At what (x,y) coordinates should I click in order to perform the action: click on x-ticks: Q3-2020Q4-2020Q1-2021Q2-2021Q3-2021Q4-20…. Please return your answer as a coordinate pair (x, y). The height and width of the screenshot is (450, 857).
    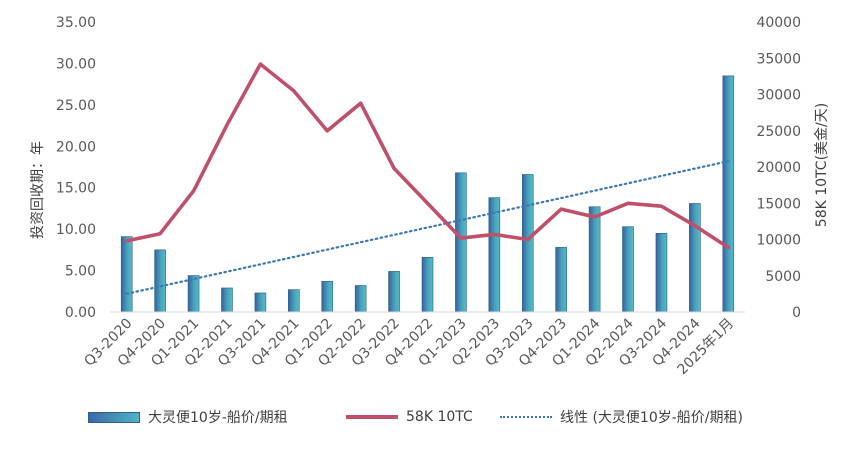
    Looking at the image, I should click on (409, 346).